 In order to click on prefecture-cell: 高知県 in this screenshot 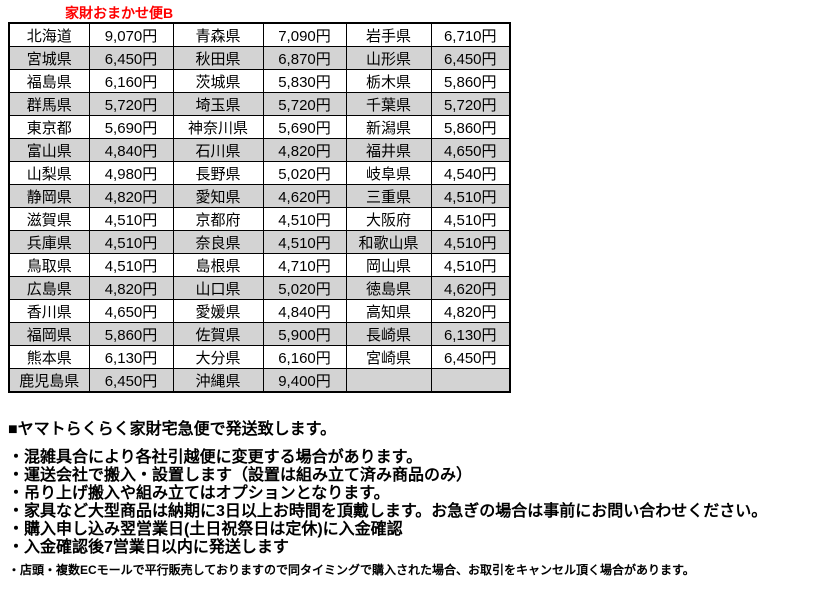, I will do `click(388, 311)`.